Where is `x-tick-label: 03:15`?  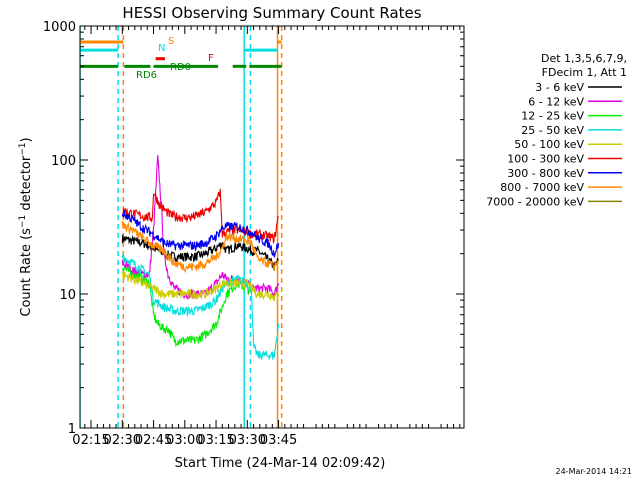 x-tick-label: 03:15 is located at coordinates (215, 440).